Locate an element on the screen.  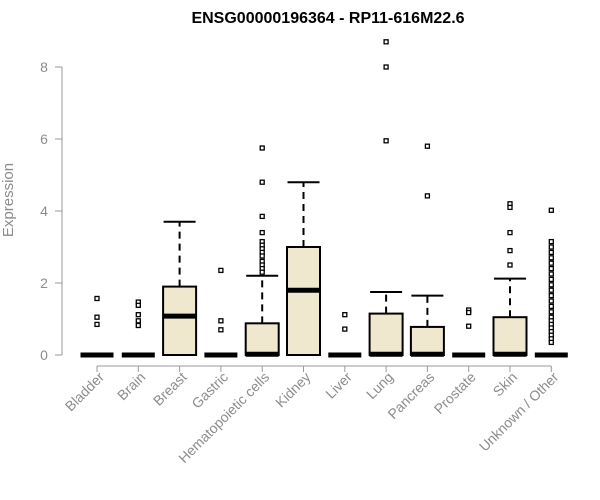
y-tick-label: 8 is located at coordinates (44, 67).